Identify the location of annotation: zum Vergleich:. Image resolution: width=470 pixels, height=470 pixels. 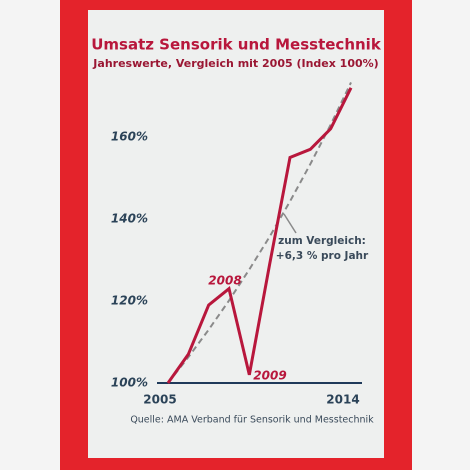
(322, 241).